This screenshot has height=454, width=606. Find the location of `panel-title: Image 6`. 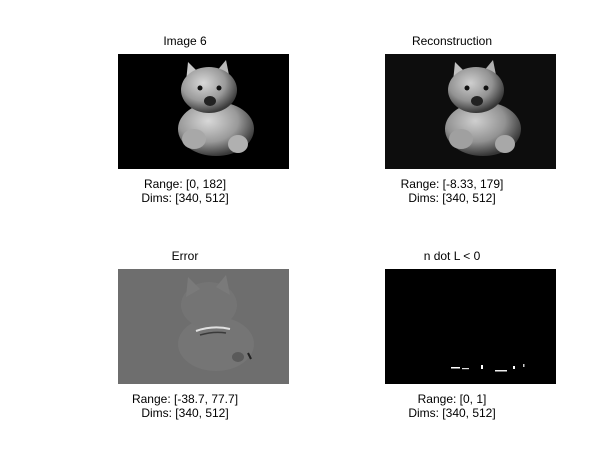

panel-title: Image 6 is located at coordinates (185, 41).